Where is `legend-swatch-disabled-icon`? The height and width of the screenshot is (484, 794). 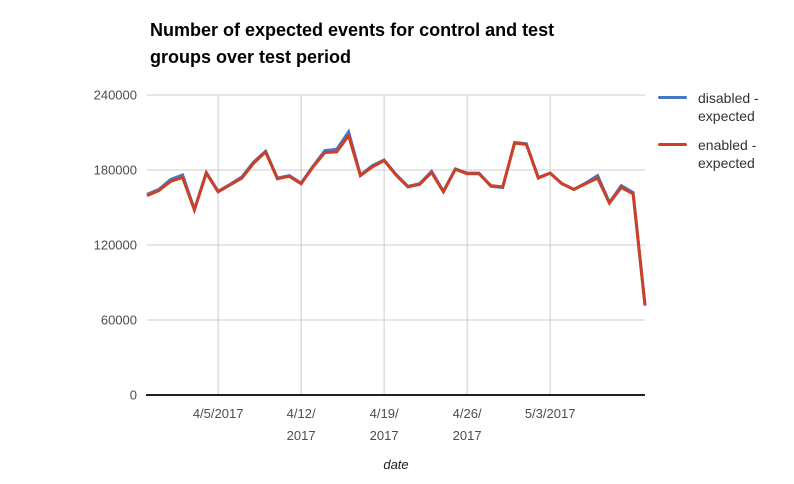 legend-swatch-disabled-icon is located at coordinates (672, 97).